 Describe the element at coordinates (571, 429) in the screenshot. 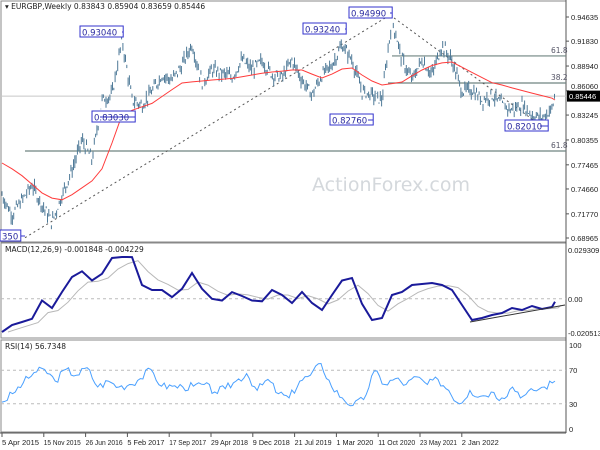

I see `rsi-axis-label: 0` at that location.